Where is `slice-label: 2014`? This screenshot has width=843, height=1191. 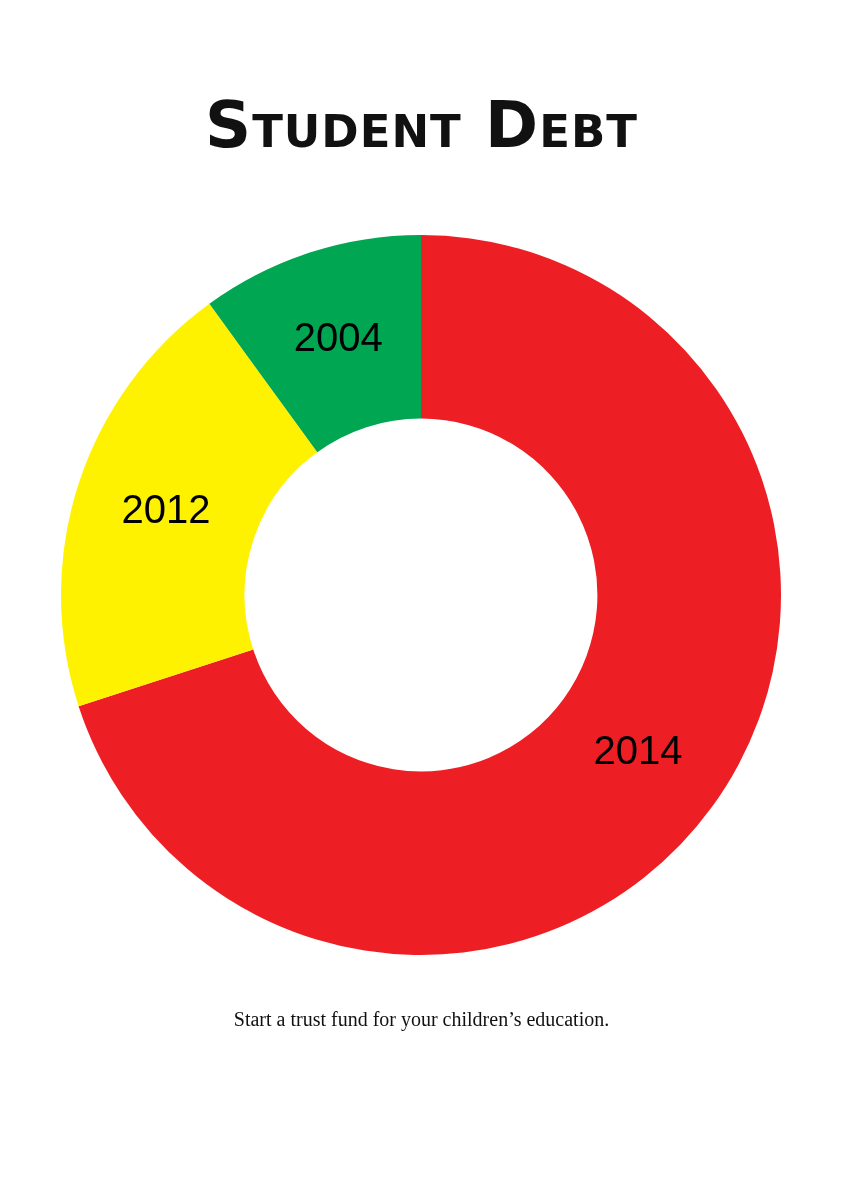
slice-label: 2014 is located at coordinates (638, 749).